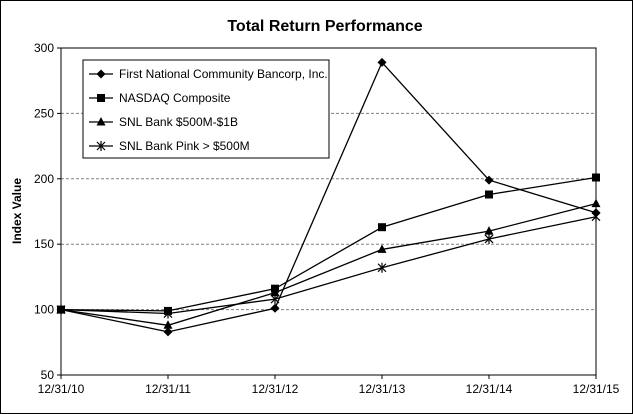 The height and width of the screenshot is (414, 633). What do you see at coordinates (44, 48) in the screenshot?
I see `y-tick-label: 300` at bounding box center [44, 48].